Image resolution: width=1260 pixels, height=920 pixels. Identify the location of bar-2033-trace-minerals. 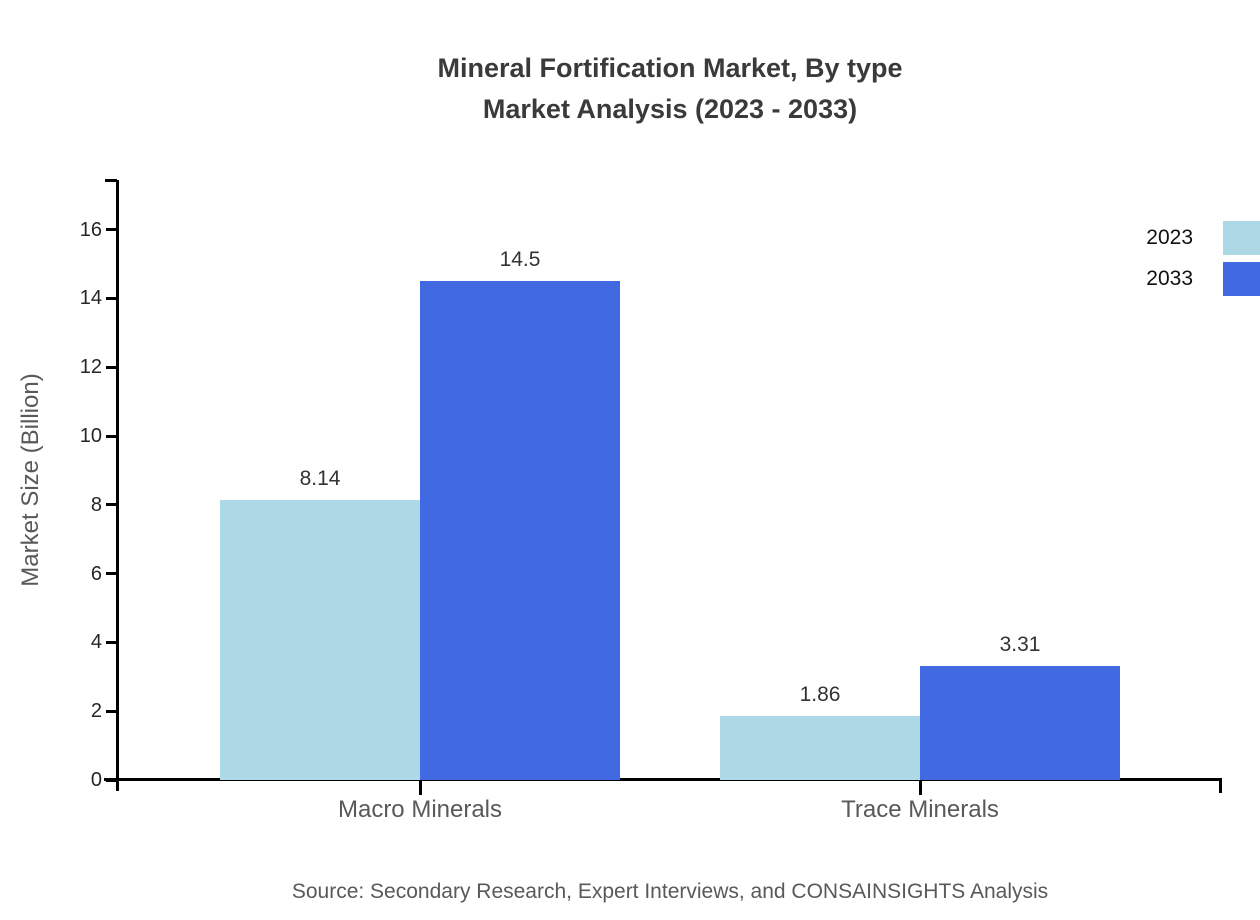
(1020, 723).